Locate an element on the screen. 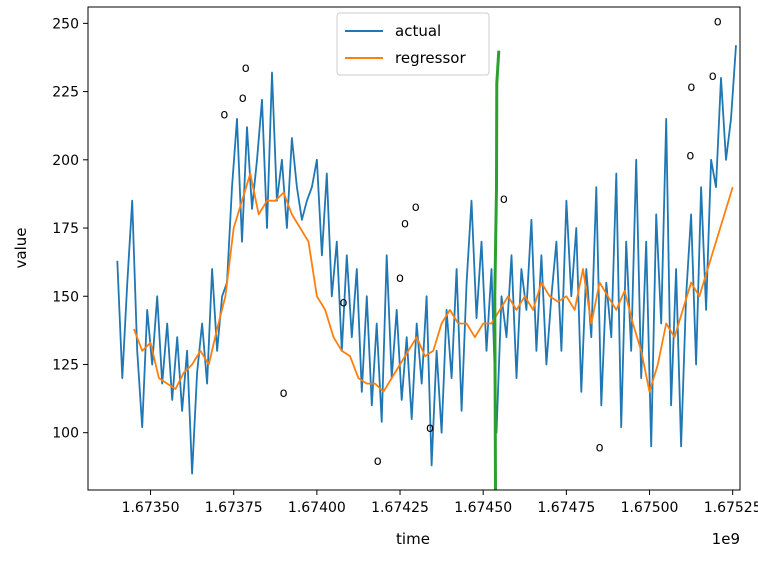 The width and height of the screenshot is (758, 561). marker-label-9: o is located at coordinates (430, 428).